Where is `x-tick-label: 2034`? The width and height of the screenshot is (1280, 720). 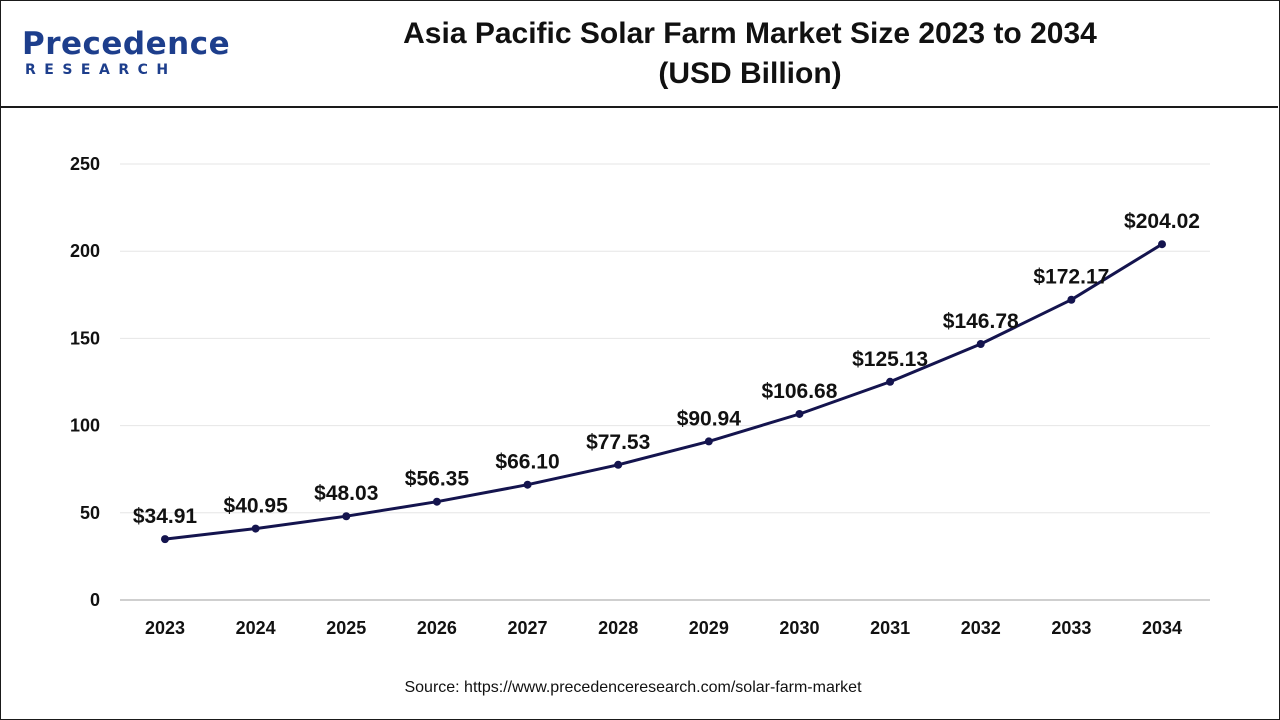 x-tick-label: 2034 is located at coordinates (1162, 628).